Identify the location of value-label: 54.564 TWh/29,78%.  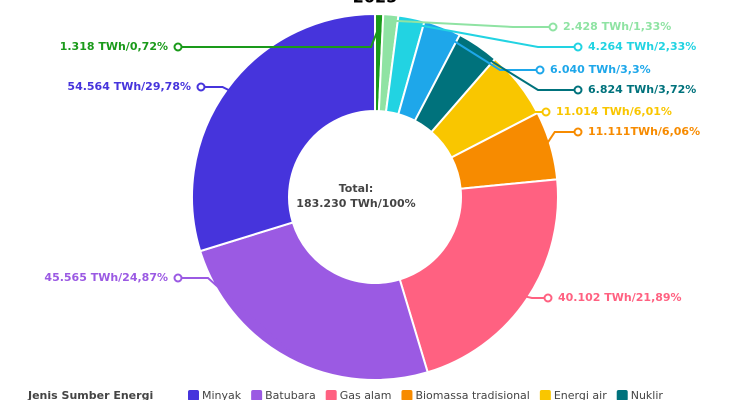
(129, 86).